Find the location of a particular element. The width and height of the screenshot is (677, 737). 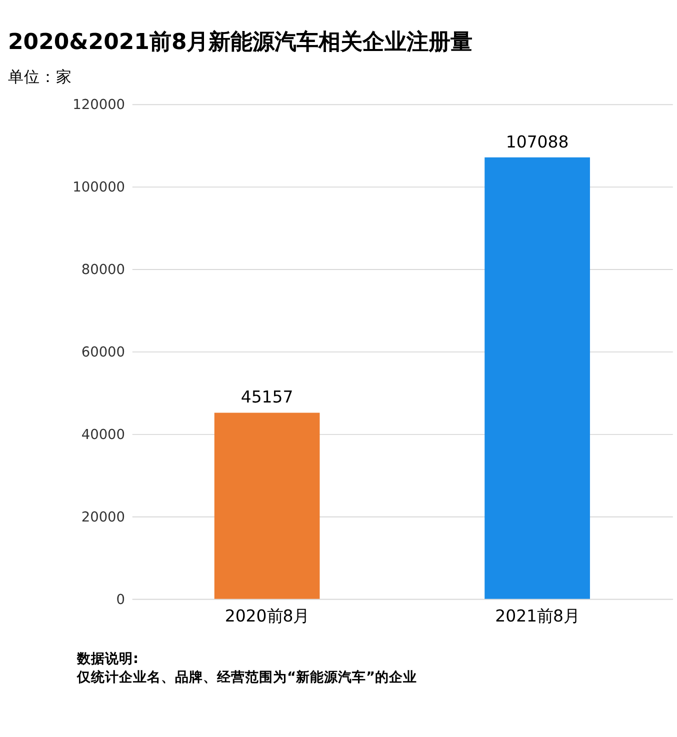

y-tick-label: 0 is located at coordinates (121, 600).